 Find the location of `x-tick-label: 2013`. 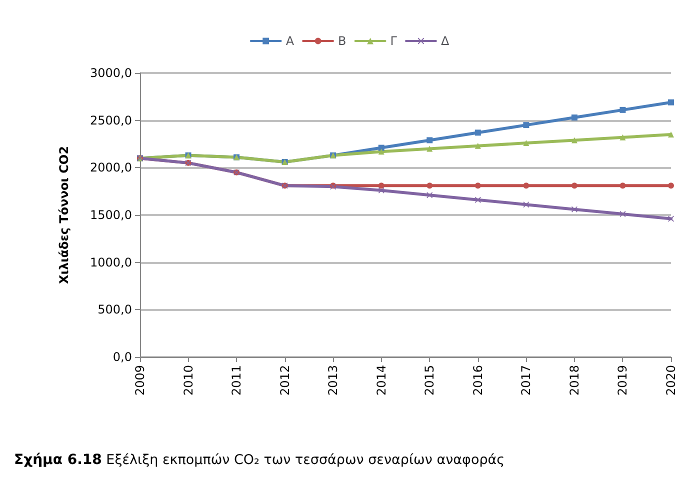

x-tick-label: 2013 is located at coordinates (333, 380).